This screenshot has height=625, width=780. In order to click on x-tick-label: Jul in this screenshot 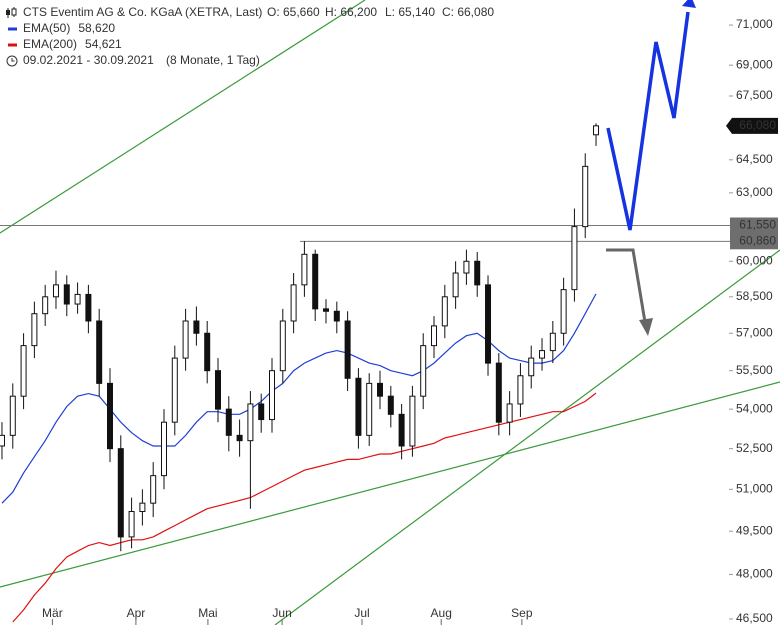, I will do `click(361, 613)`.